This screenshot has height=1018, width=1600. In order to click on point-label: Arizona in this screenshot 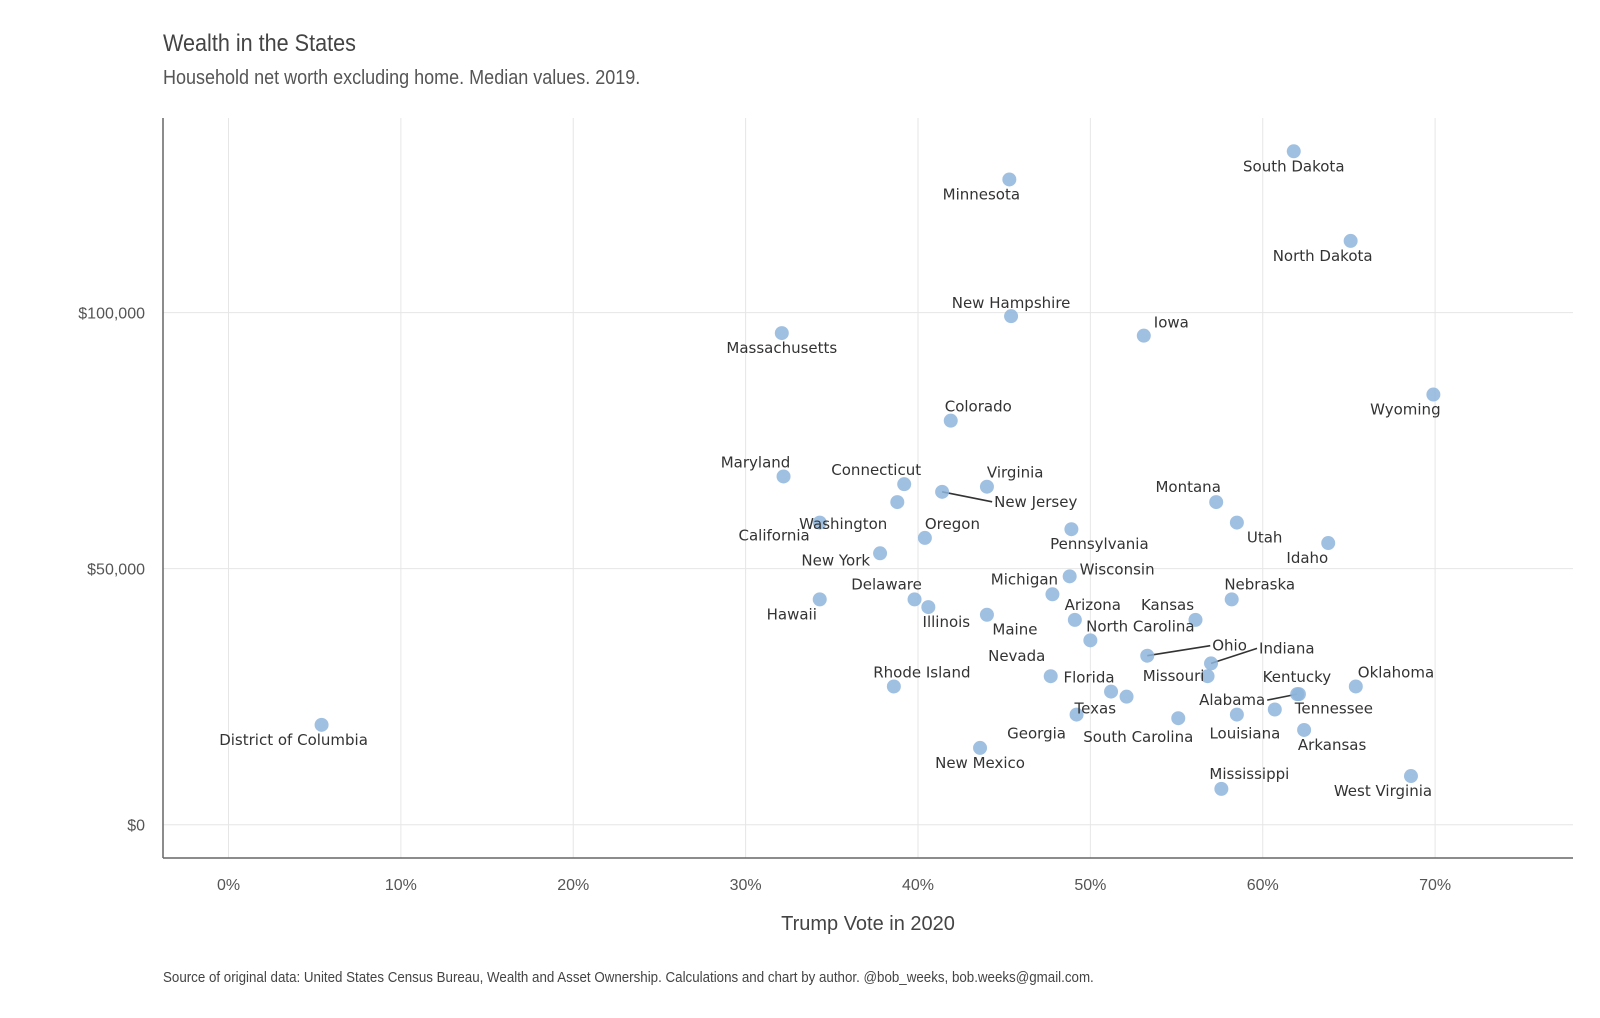, I will do `click(1093, 605)`.